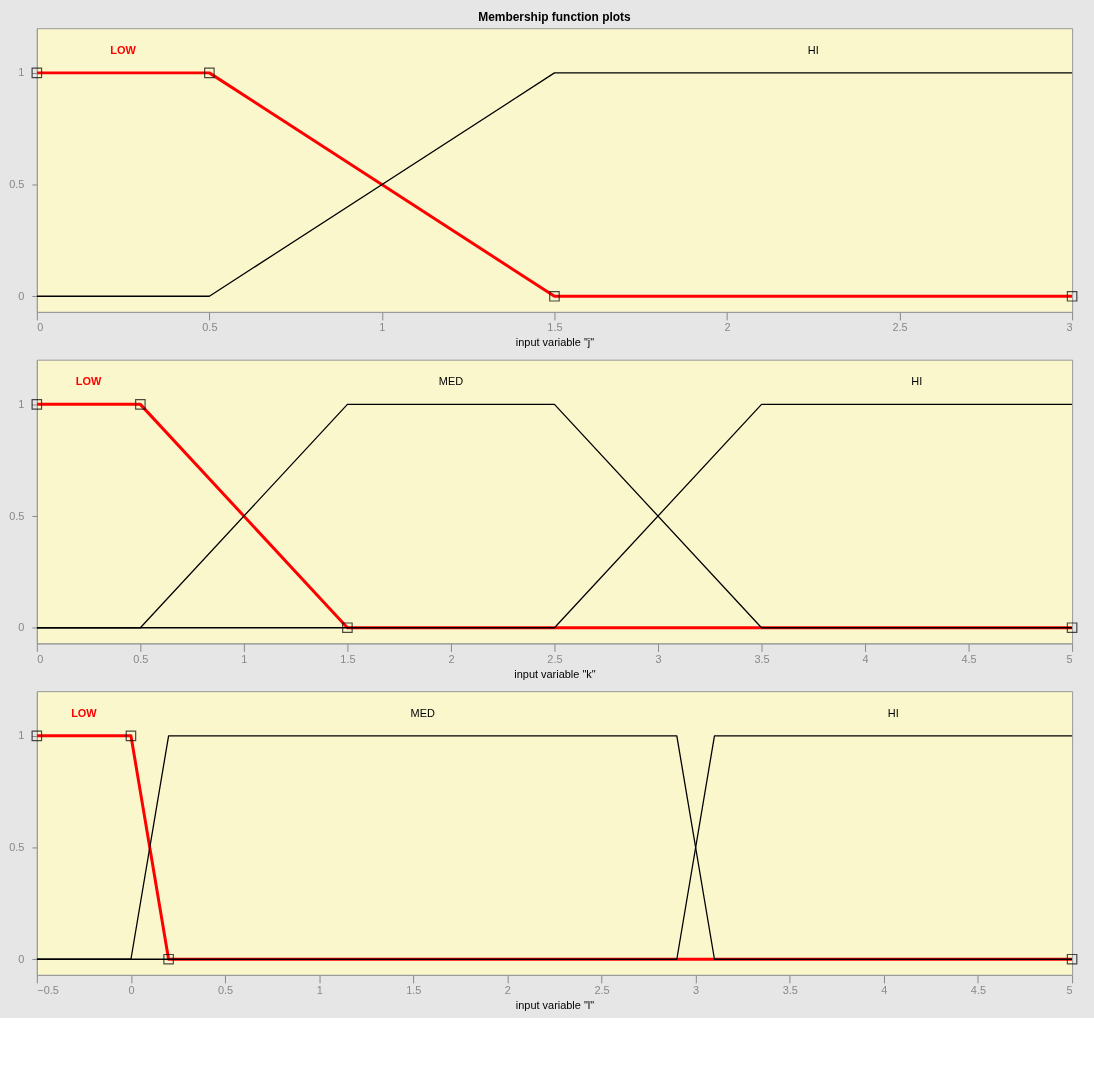 This screenshot has width=1094, height=1072. Describe the element at coordinates (555, 1005) in the screenshot. I see `x-axis-title: input variable "l"` at that location.